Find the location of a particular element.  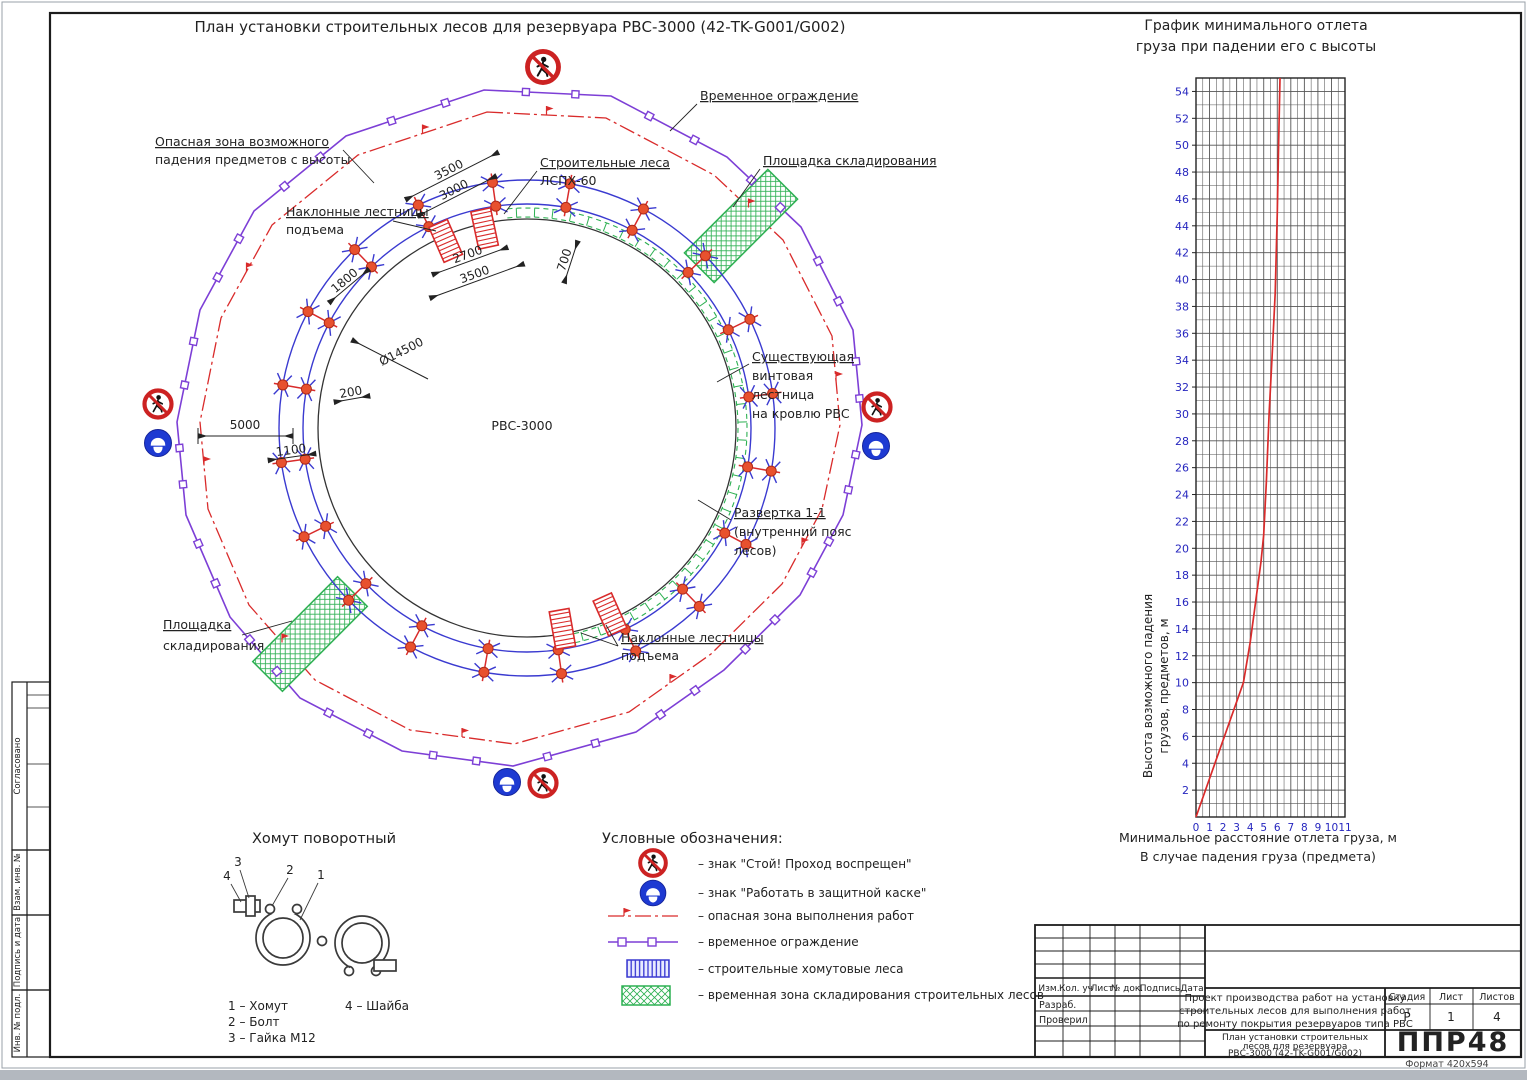

y-tick-label: 26 is located at coordinates (1182, 468).